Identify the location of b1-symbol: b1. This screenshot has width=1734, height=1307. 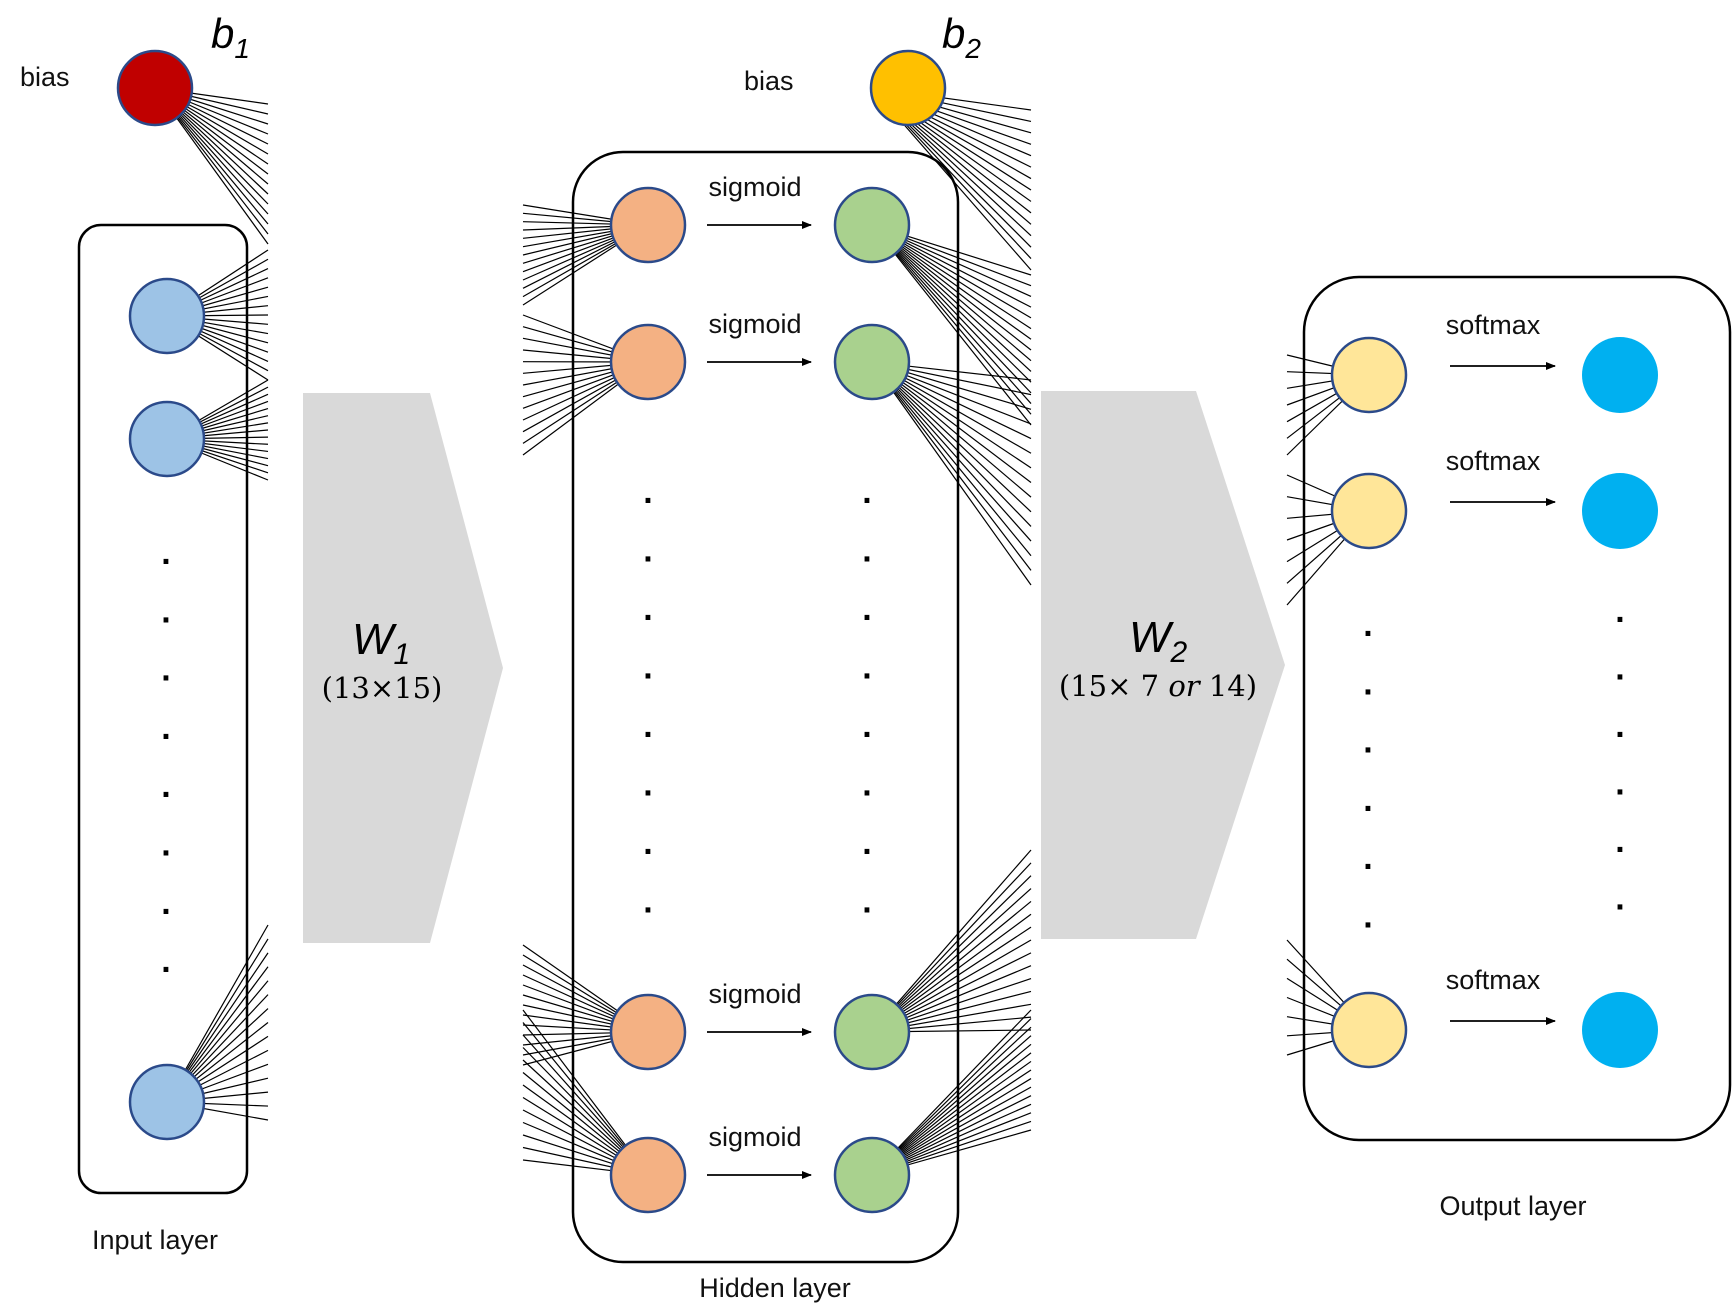
(230, 37).